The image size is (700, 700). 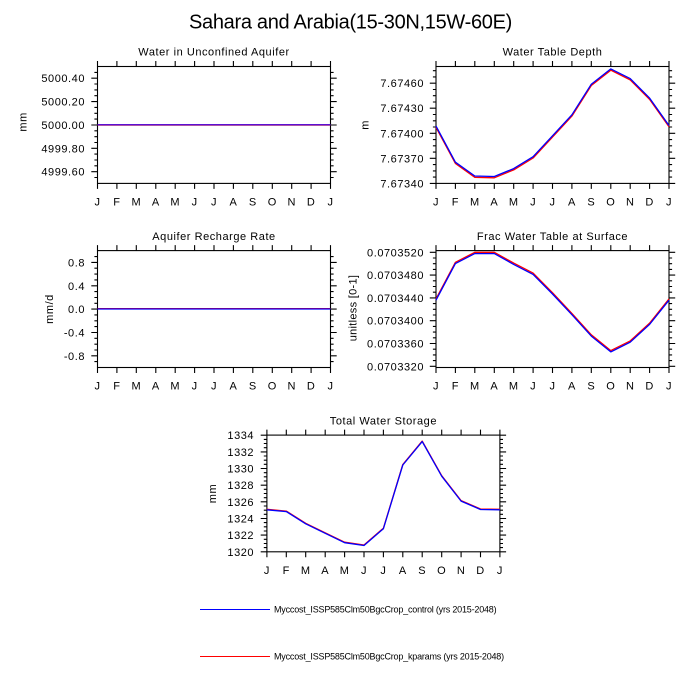 What do you see at coordinates (383, 421) in the screenshot?
I see `svg-text: Total Water Storage` at bounding box center [383, 421].